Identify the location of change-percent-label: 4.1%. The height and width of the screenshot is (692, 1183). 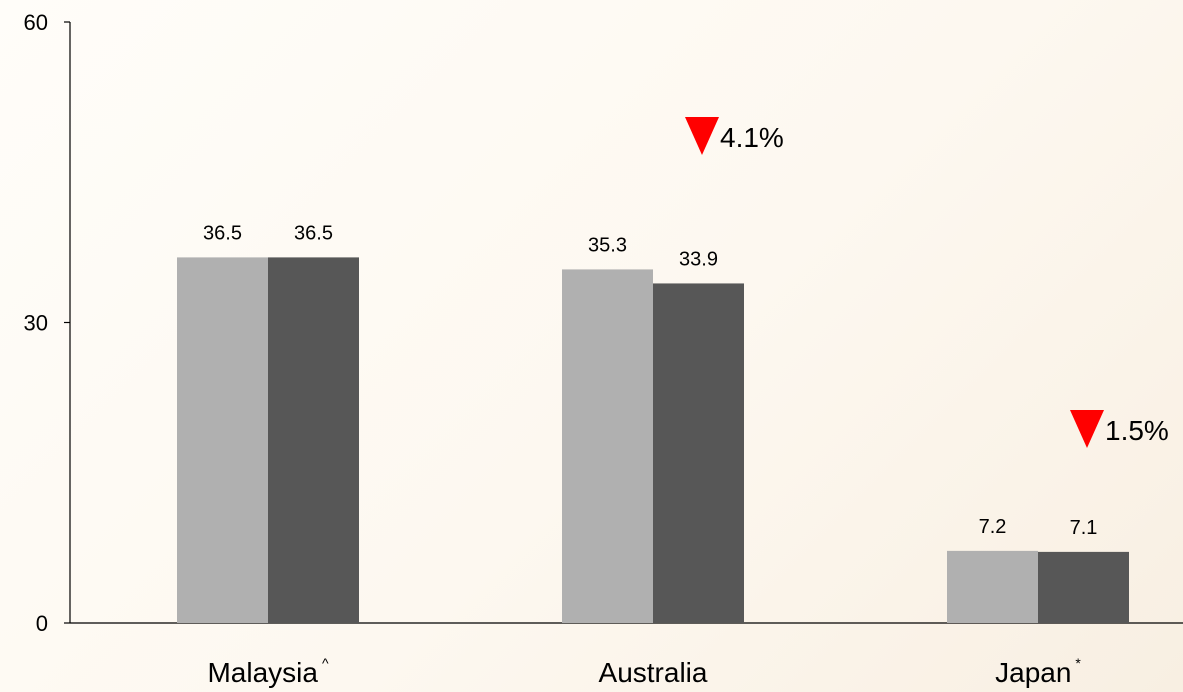
(752, 137).